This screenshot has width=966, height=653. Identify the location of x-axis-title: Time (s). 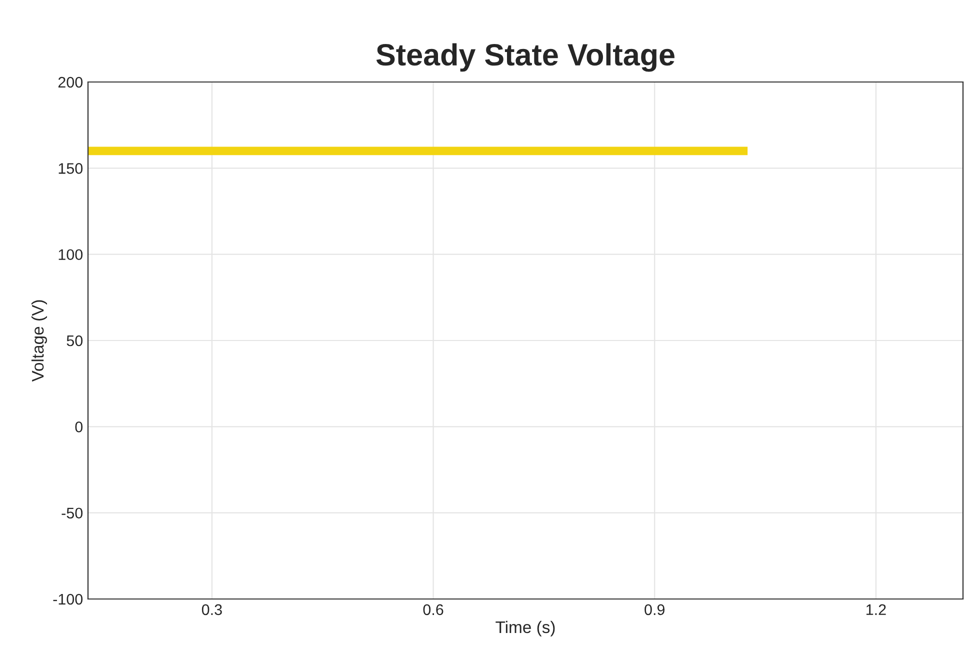
(525, 628).